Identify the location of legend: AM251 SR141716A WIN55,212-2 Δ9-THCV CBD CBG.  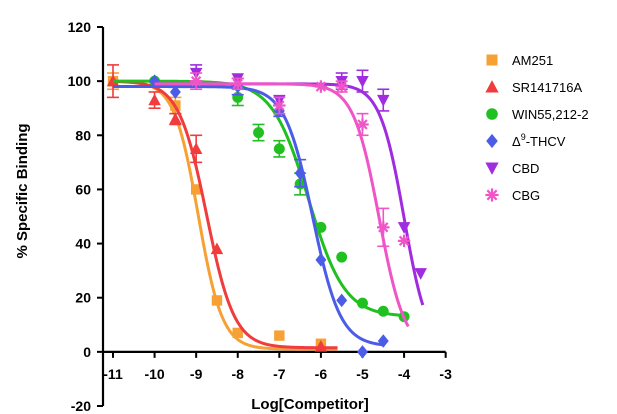
(537, 128).